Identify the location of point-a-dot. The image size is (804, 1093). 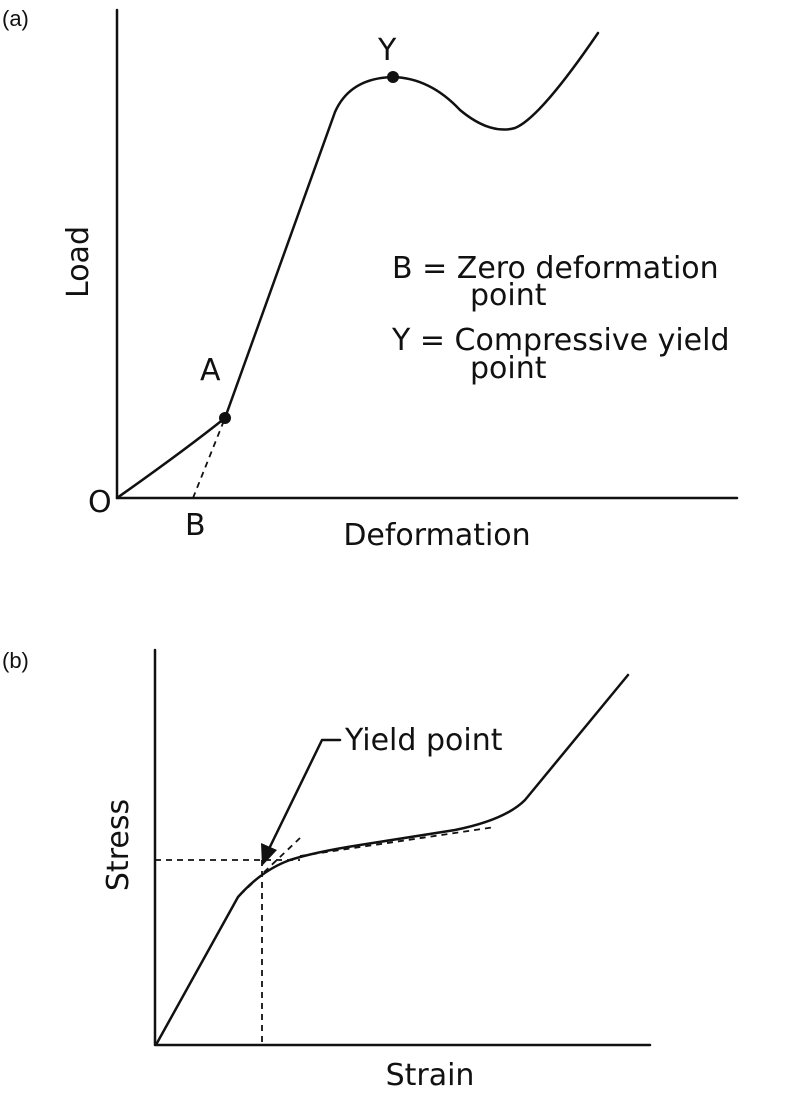
(225, 418).